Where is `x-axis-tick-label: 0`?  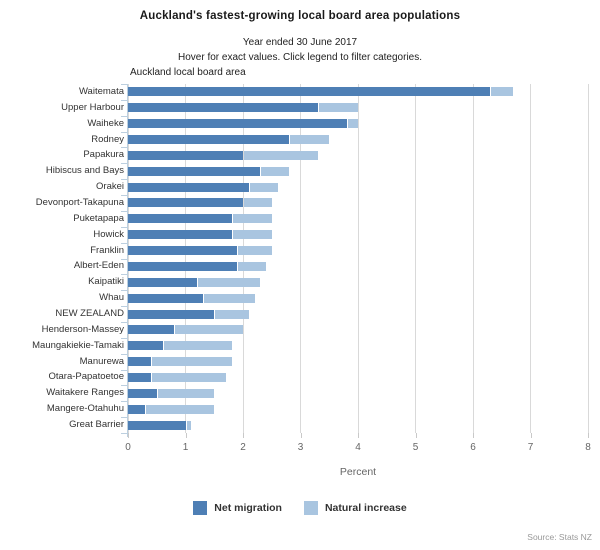 x-axis-tick-label: 0 is located at coordinates (128, 447).